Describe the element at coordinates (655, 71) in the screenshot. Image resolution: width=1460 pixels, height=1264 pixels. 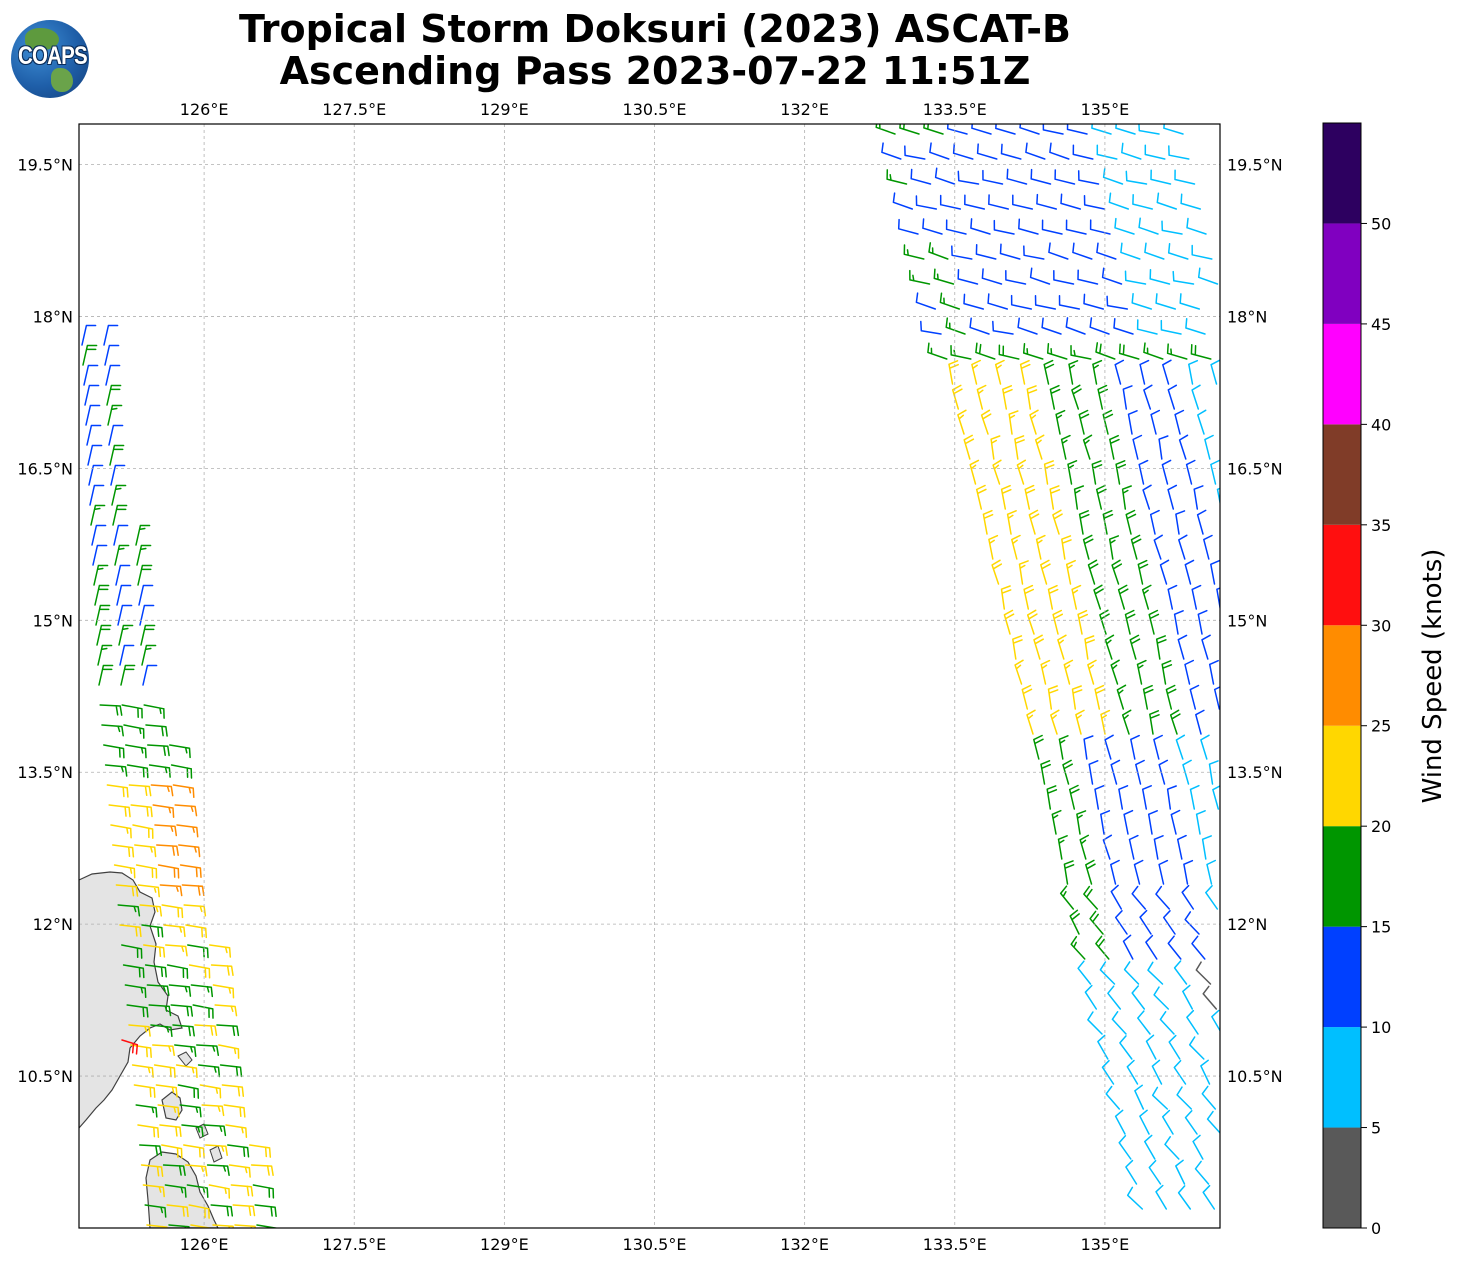
I see `title-line-2: Ascending Pass 2023-07-22 11:51Z` at that location.